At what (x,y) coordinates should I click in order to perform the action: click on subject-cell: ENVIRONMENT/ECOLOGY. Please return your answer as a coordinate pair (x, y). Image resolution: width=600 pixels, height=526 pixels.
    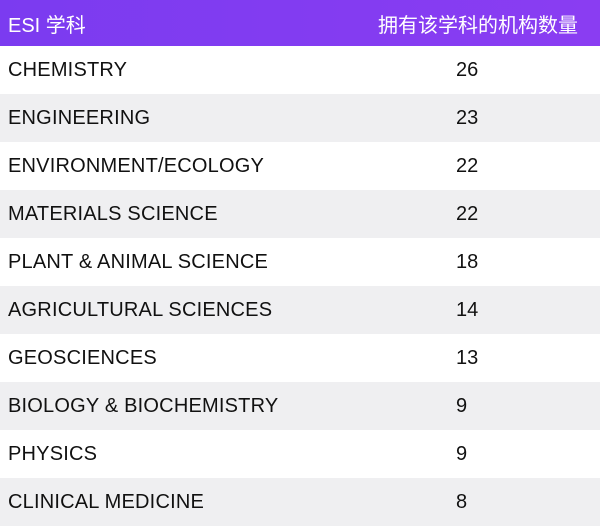
    Looking at the image, I should click on (136, 165).